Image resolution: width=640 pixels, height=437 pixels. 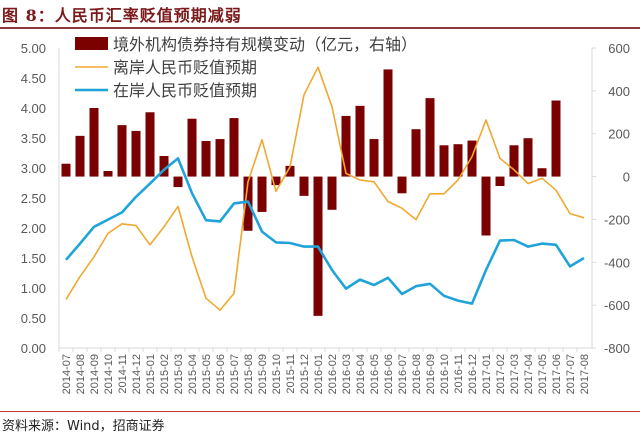 What do you see at coordinates (165, 374) in the screenshot?
I see `x-axis-tick-label: 2015-02` at bounding box center [165, 374].